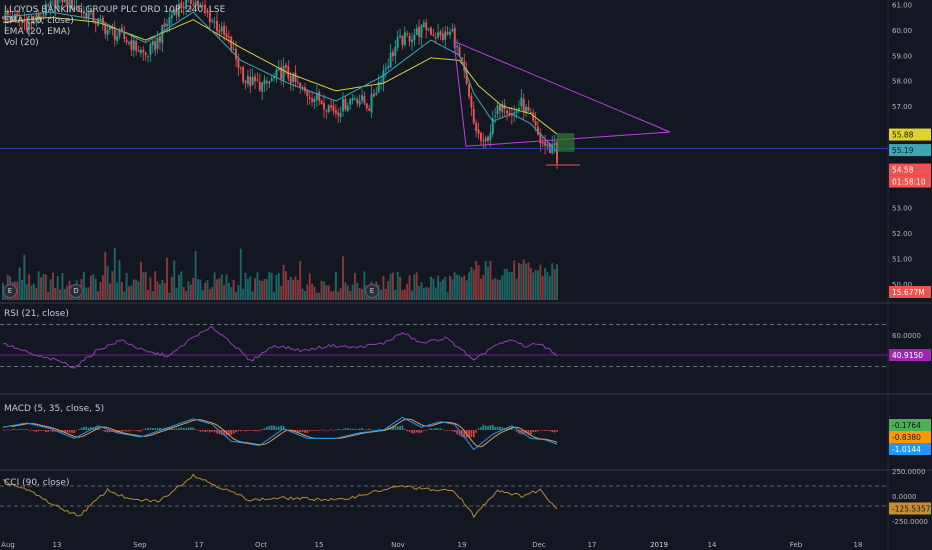 The height and width of the screenshot is (550, 932). What do you see at coordinates (902, 82) in the screenshot?
I see `price-tick-label: 58.00` at bounding box center [902, 82].